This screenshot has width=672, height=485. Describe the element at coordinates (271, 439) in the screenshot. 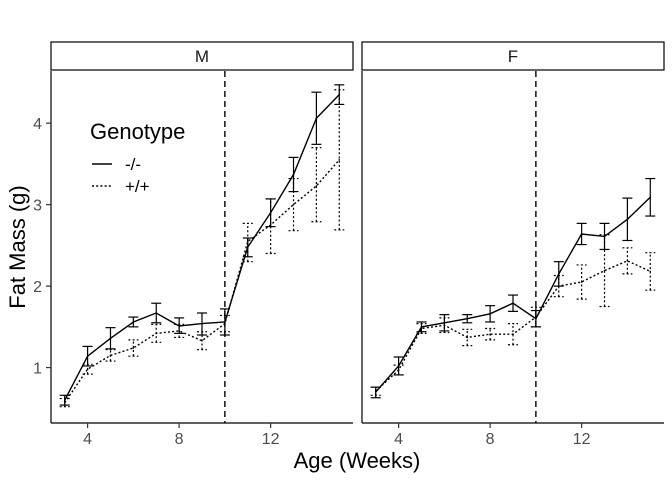

I see `x-tick-label-m: 12` at that location.